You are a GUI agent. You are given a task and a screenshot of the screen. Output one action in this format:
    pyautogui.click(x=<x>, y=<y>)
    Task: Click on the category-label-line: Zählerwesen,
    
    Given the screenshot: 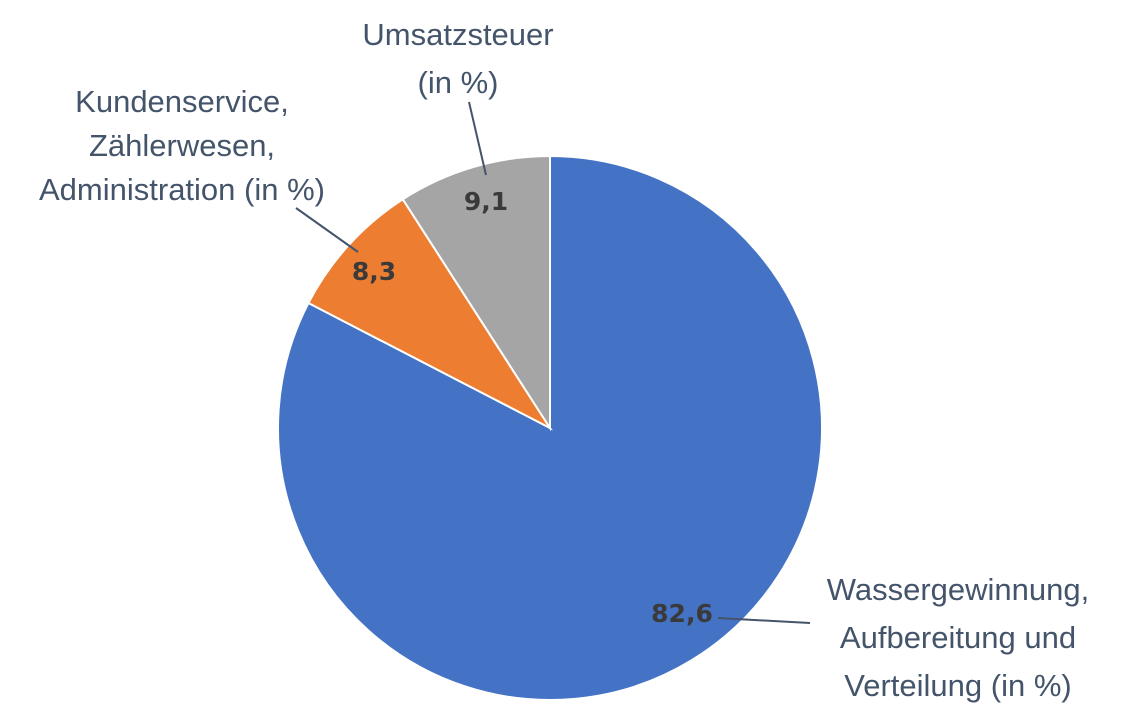 What is the action you would take?
    pyautogui.click(x=182, y=145)
    